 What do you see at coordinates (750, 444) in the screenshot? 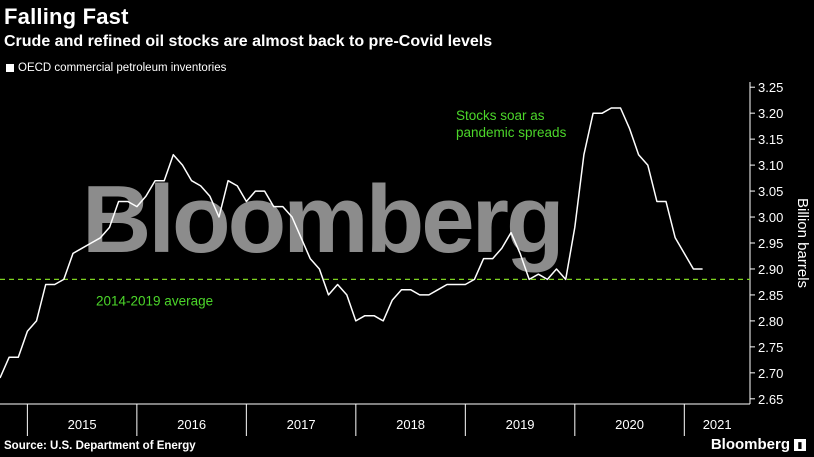
I see `brand-name: Bloomberg` at bounding box center [750, 444].